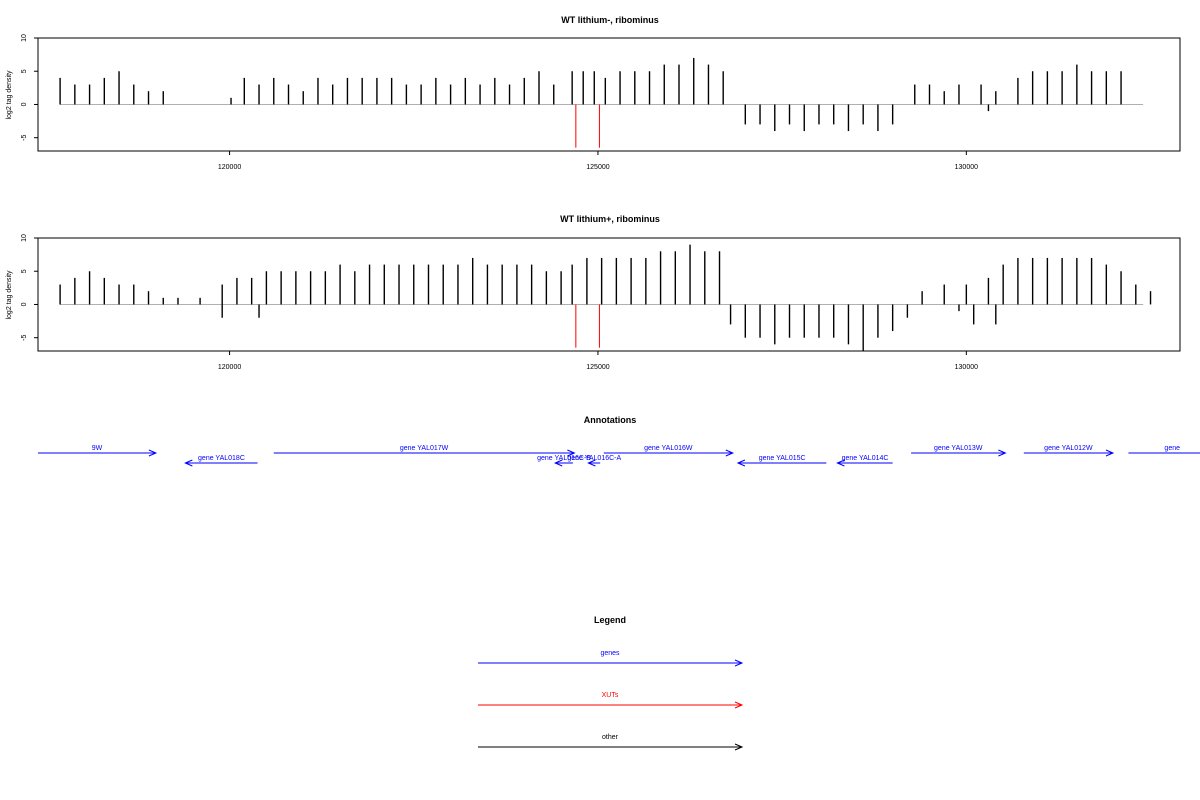  What do you see at coordinates (1068, 448) in the screenshot?
I see `gene-label: gene YAL012W` at bounding box center [1068, 448].